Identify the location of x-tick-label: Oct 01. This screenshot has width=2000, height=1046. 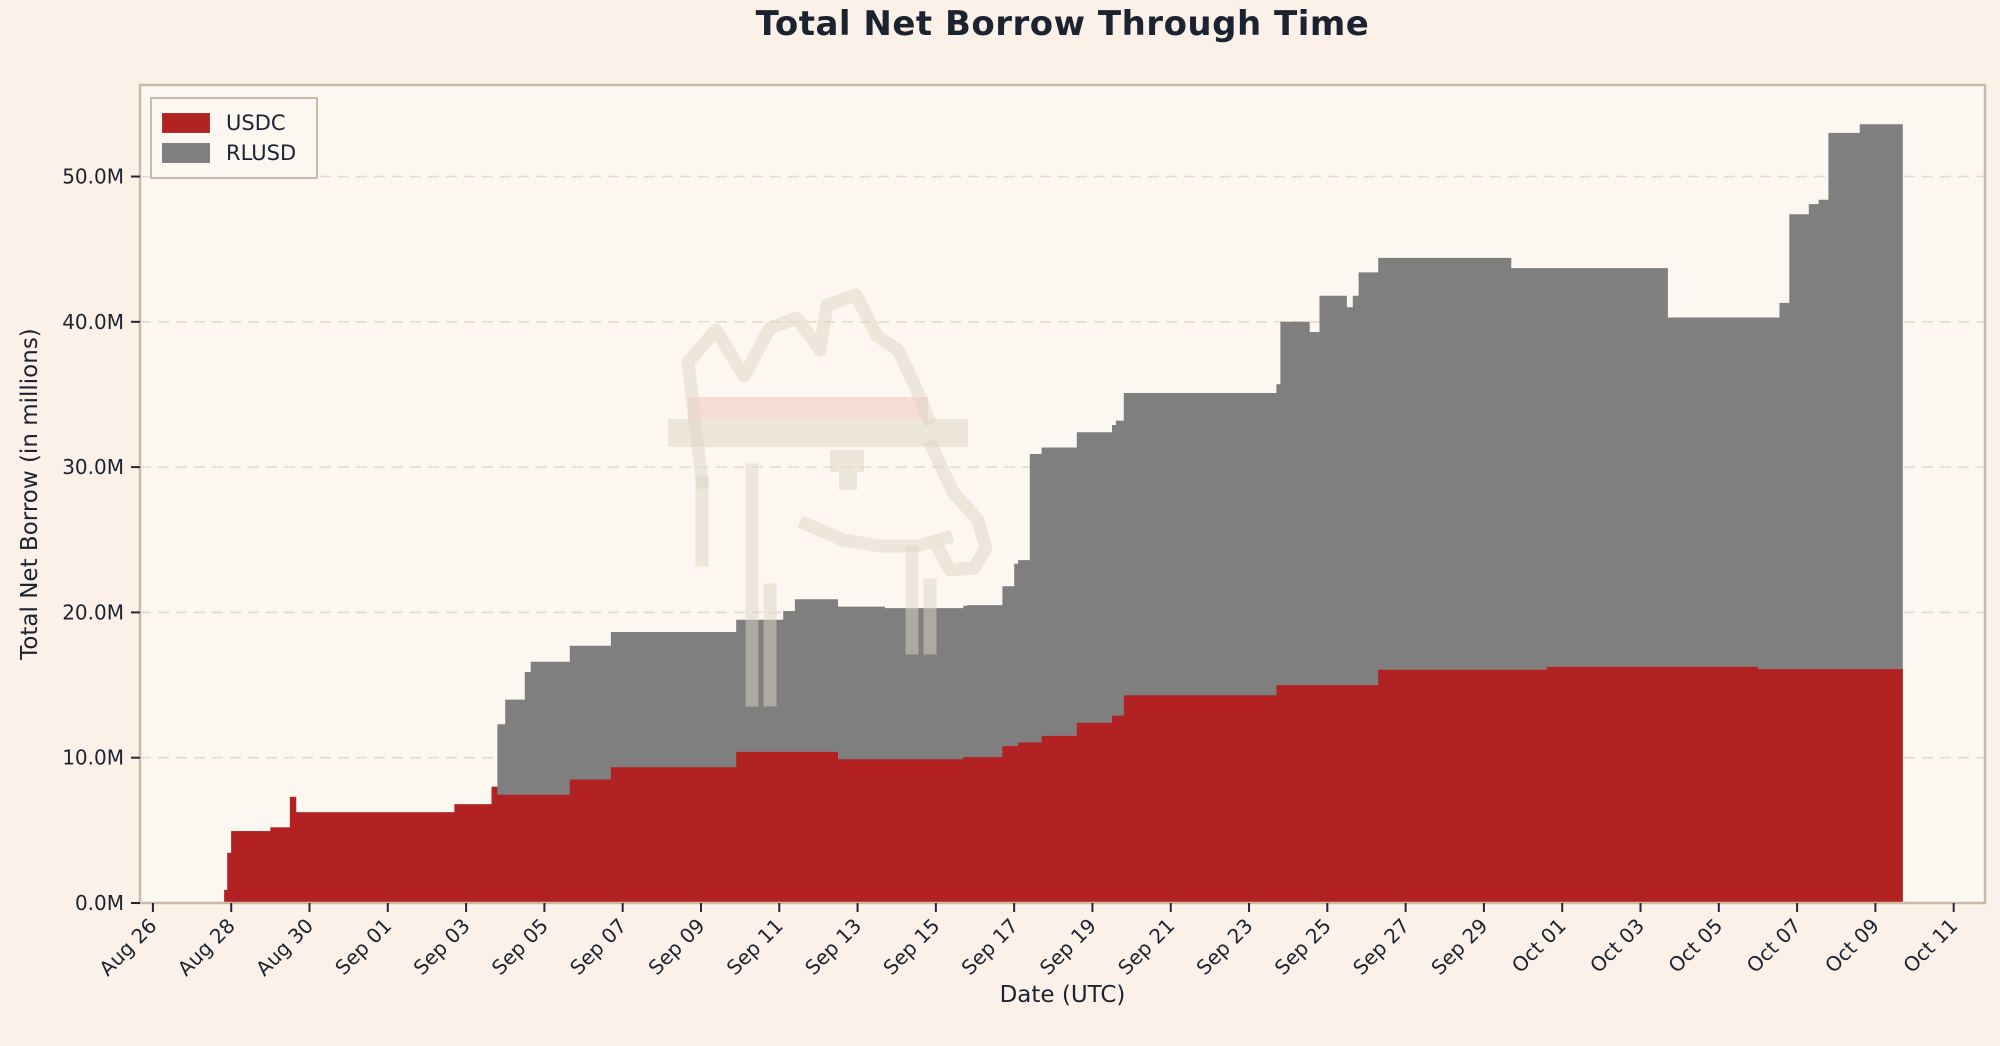
(1539, 946).